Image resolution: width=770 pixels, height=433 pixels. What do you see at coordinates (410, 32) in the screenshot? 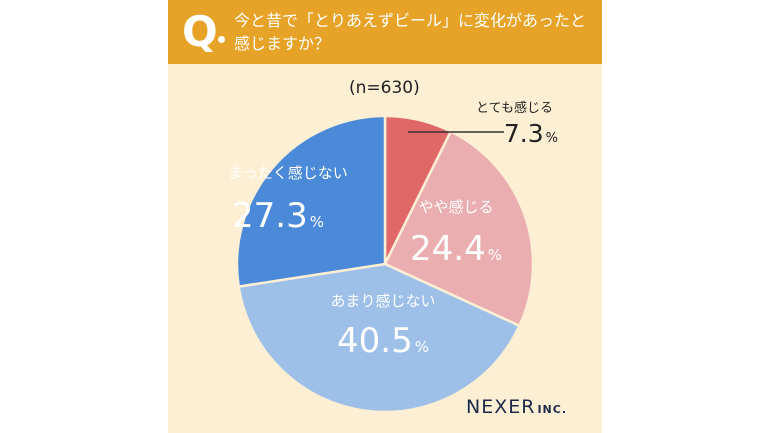
I see `question-text: 今と昔で「とりあえずビール」に変化があったと感じますか？` at bounding box center [410, 32].